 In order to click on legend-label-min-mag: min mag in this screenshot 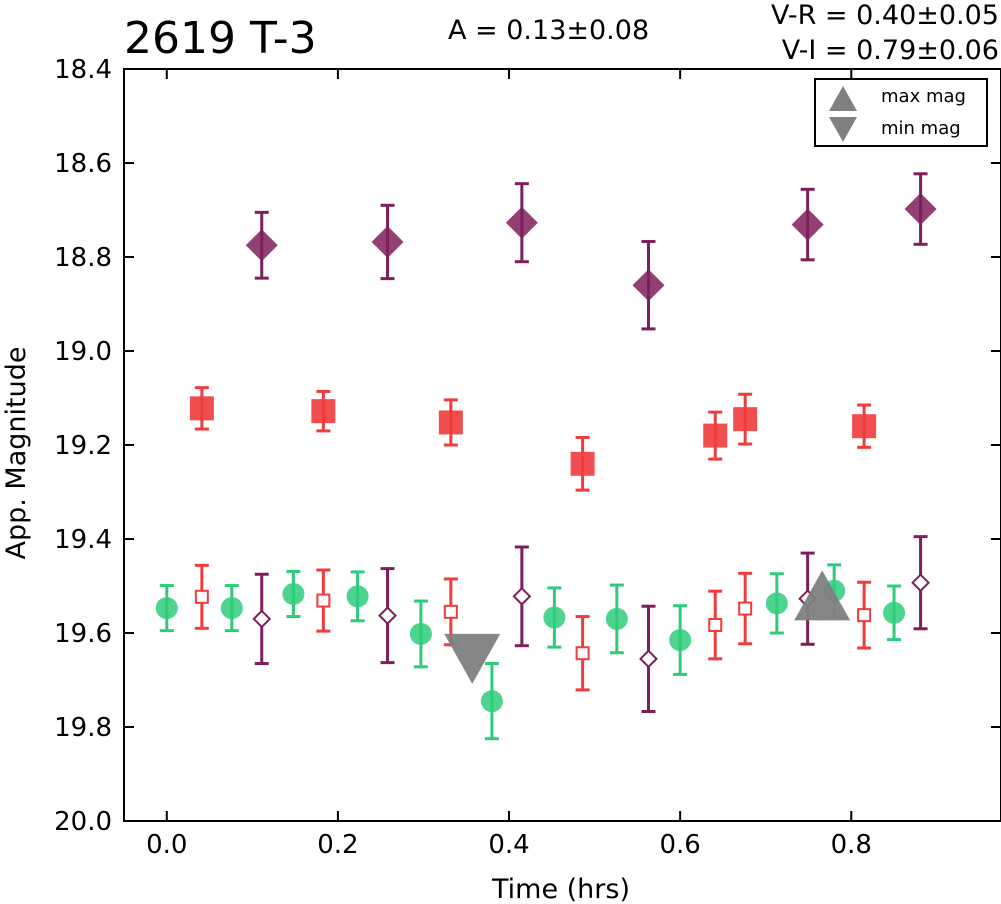, I will do `click(921, 128)`.